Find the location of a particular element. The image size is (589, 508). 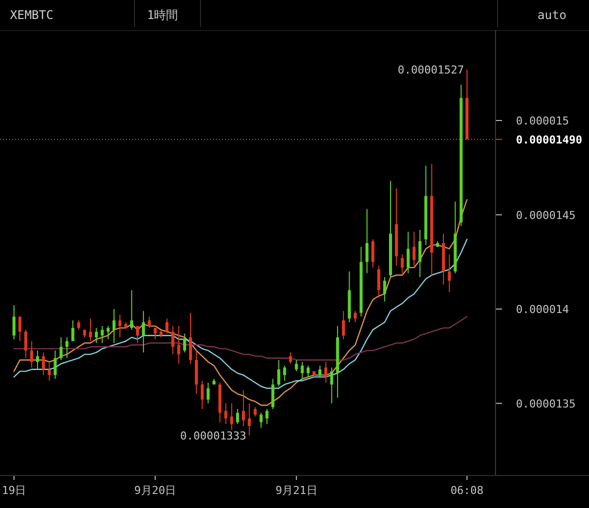

x-tick-label: 19日 is located at coordinates (14, 490).